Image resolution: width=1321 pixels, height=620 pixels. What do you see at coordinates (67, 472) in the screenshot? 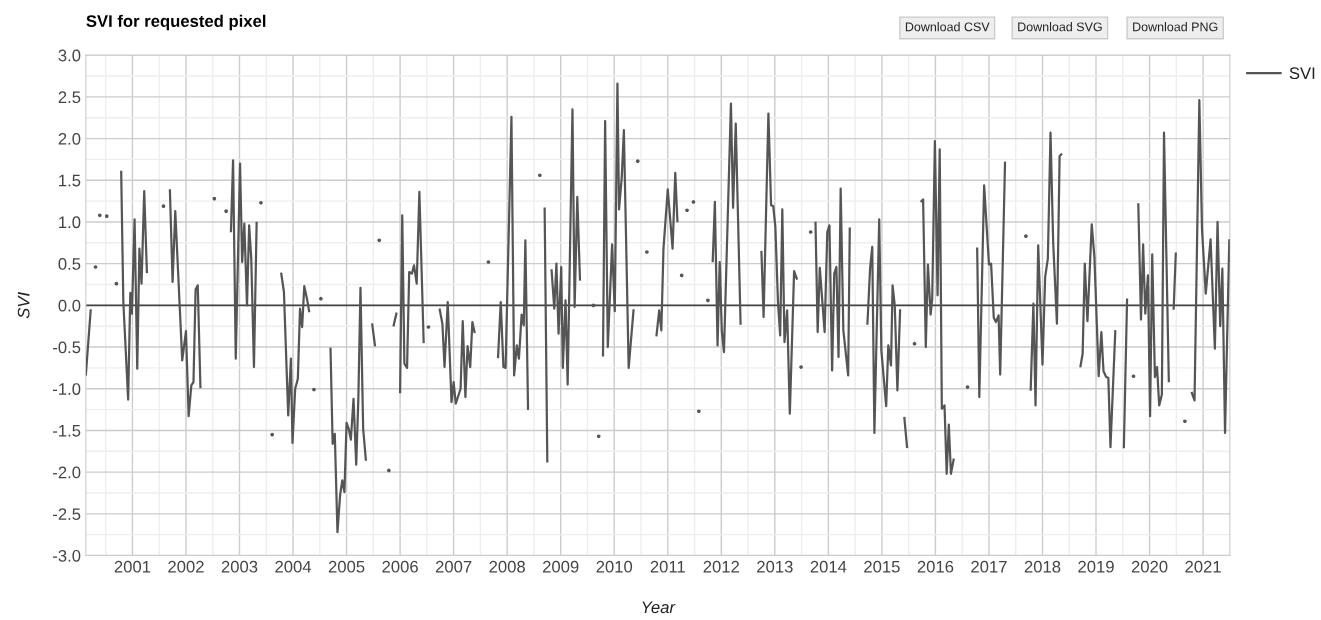
I see `y-tick-label: -2.0` at bounding box center [67, 472].